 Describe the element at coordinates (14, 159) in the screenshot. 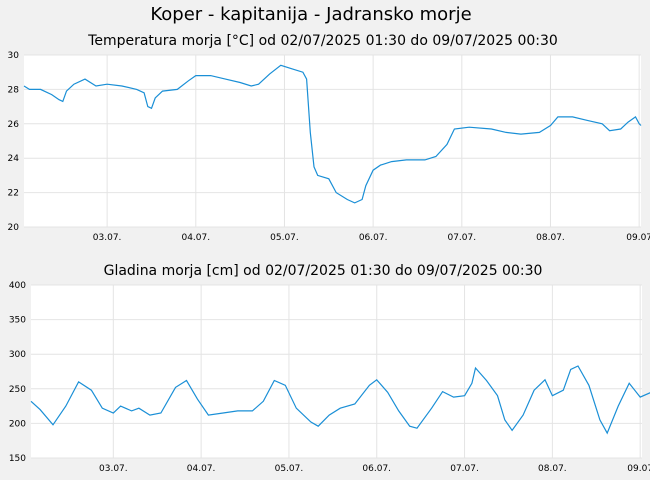

I see `y-tick-label: 24` at that location.